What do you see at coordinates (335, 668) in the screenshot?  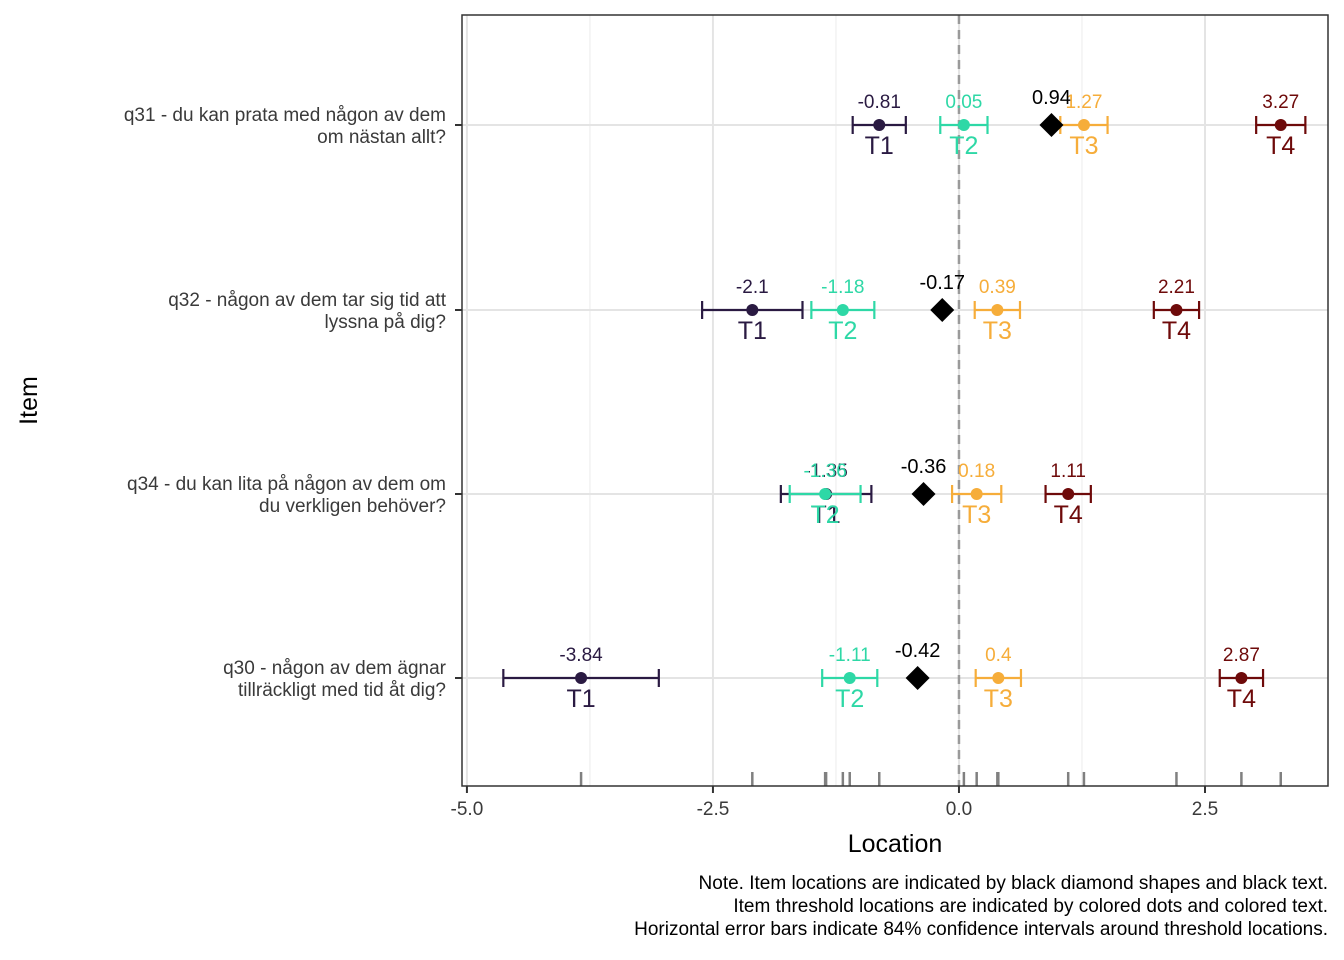 I see `y-tick-label-line: q30 - någon av dem ägnar` at bounding box center [335, 668].